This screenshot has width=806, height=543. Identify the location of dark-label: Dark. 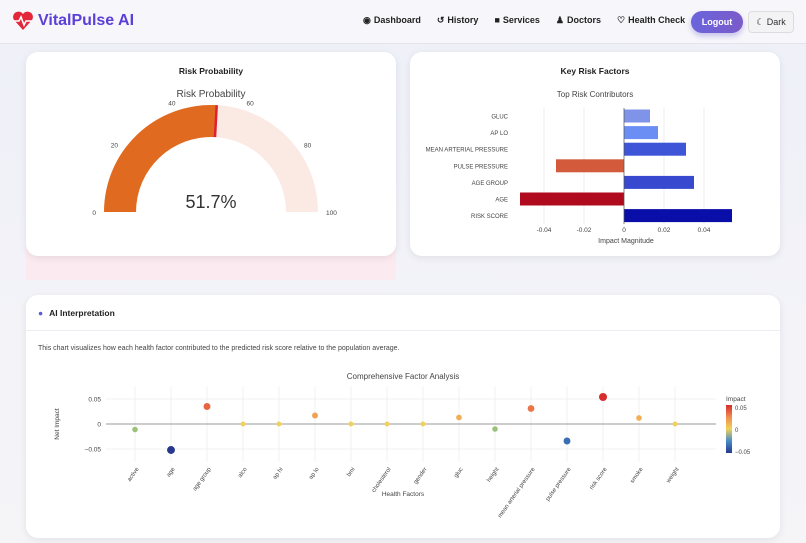
(776, 21).